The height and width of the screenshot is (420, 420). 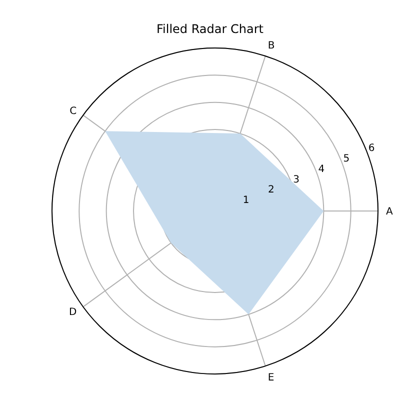 What do you see at coordinates (271, 378) in the screenshot?
I see `spoke-label: E` at bounding box center [271, 378].